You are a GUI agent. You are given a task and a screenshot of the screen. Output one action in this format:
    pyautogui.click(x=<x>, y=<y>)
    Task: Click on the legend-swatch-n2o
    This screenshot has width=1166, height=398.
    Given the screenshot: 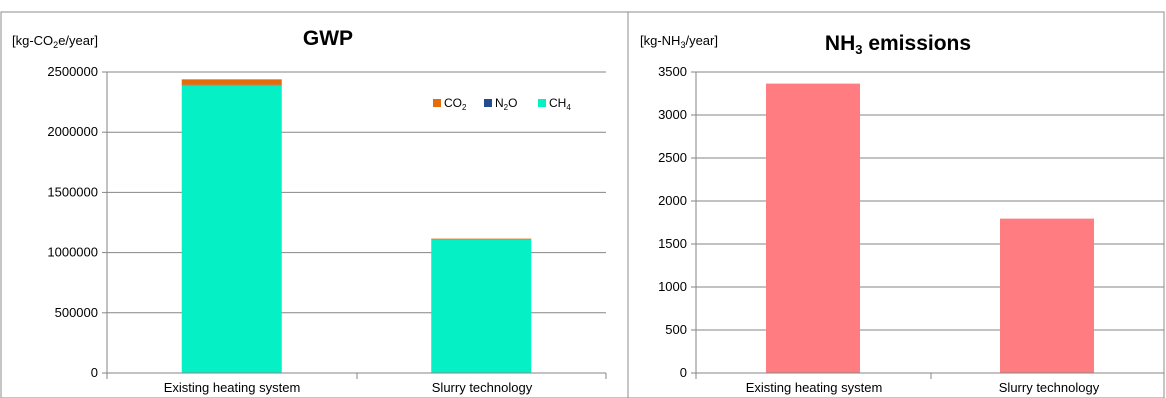 What is the action you would take?
    pyautogui.click(x=488, y=103)
    